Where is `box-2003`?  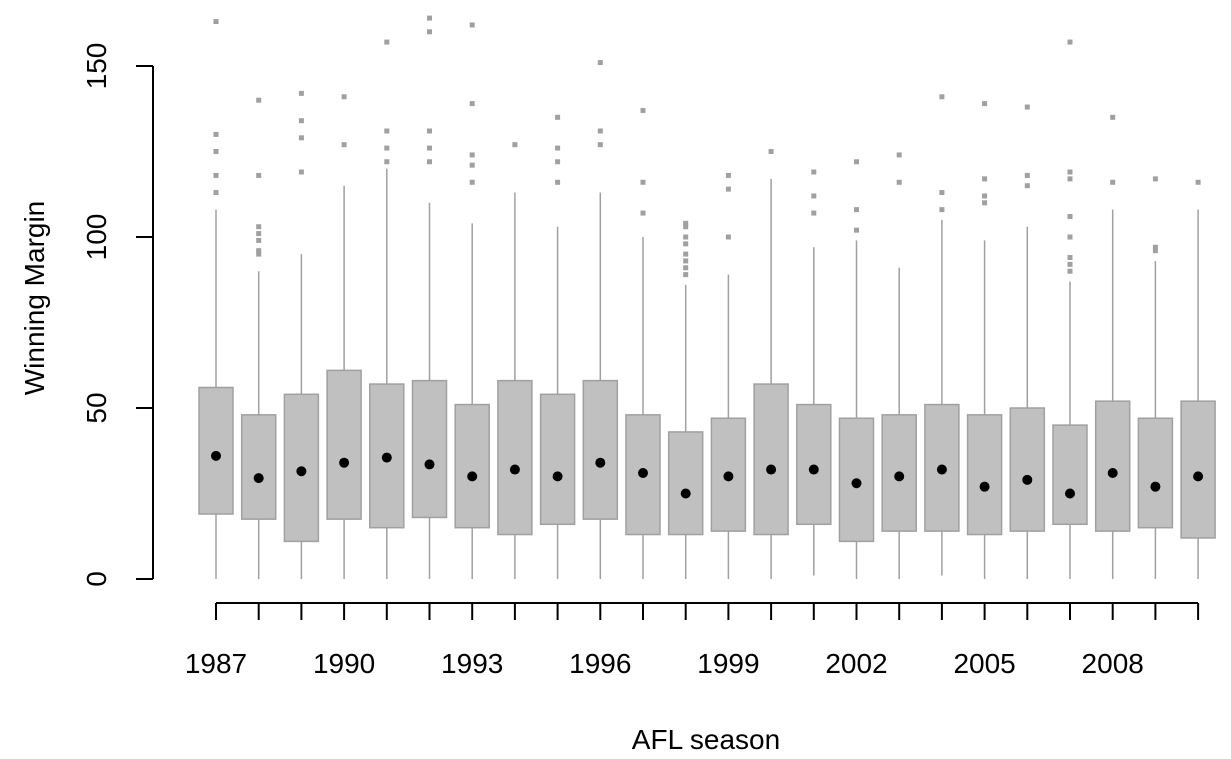 box-2003 is located at coordinates (899, 365).